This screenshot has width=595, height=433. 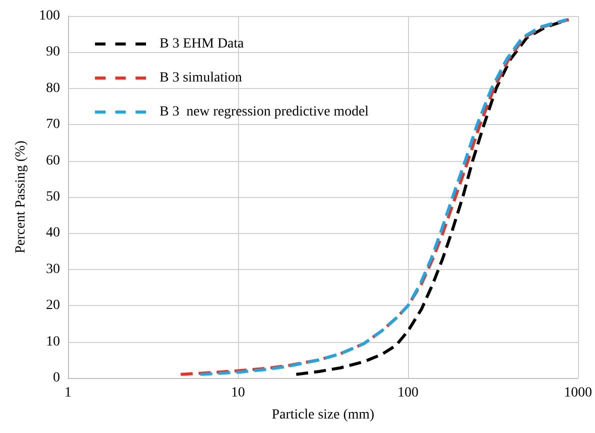 I want to click on y-tick-label: 70, so click(x=53, y=124).